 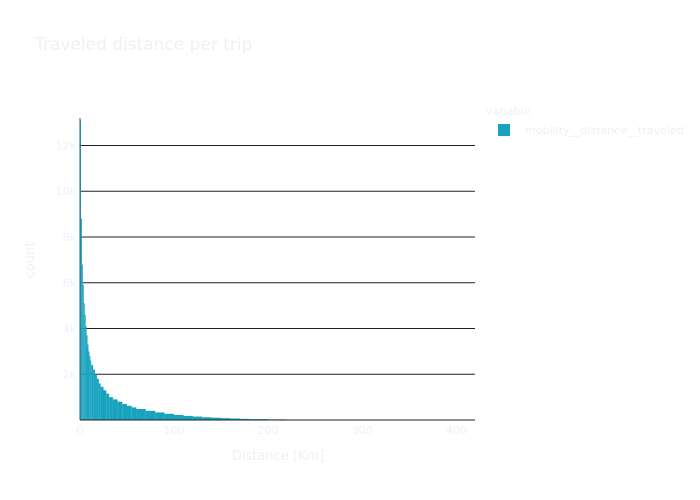 What do you see at coordinates (66, 260) in the screenshot?
I see `y-tick-labels: 2k 4k 6k 8k 10k 12k` at bounding box center [66, 260].